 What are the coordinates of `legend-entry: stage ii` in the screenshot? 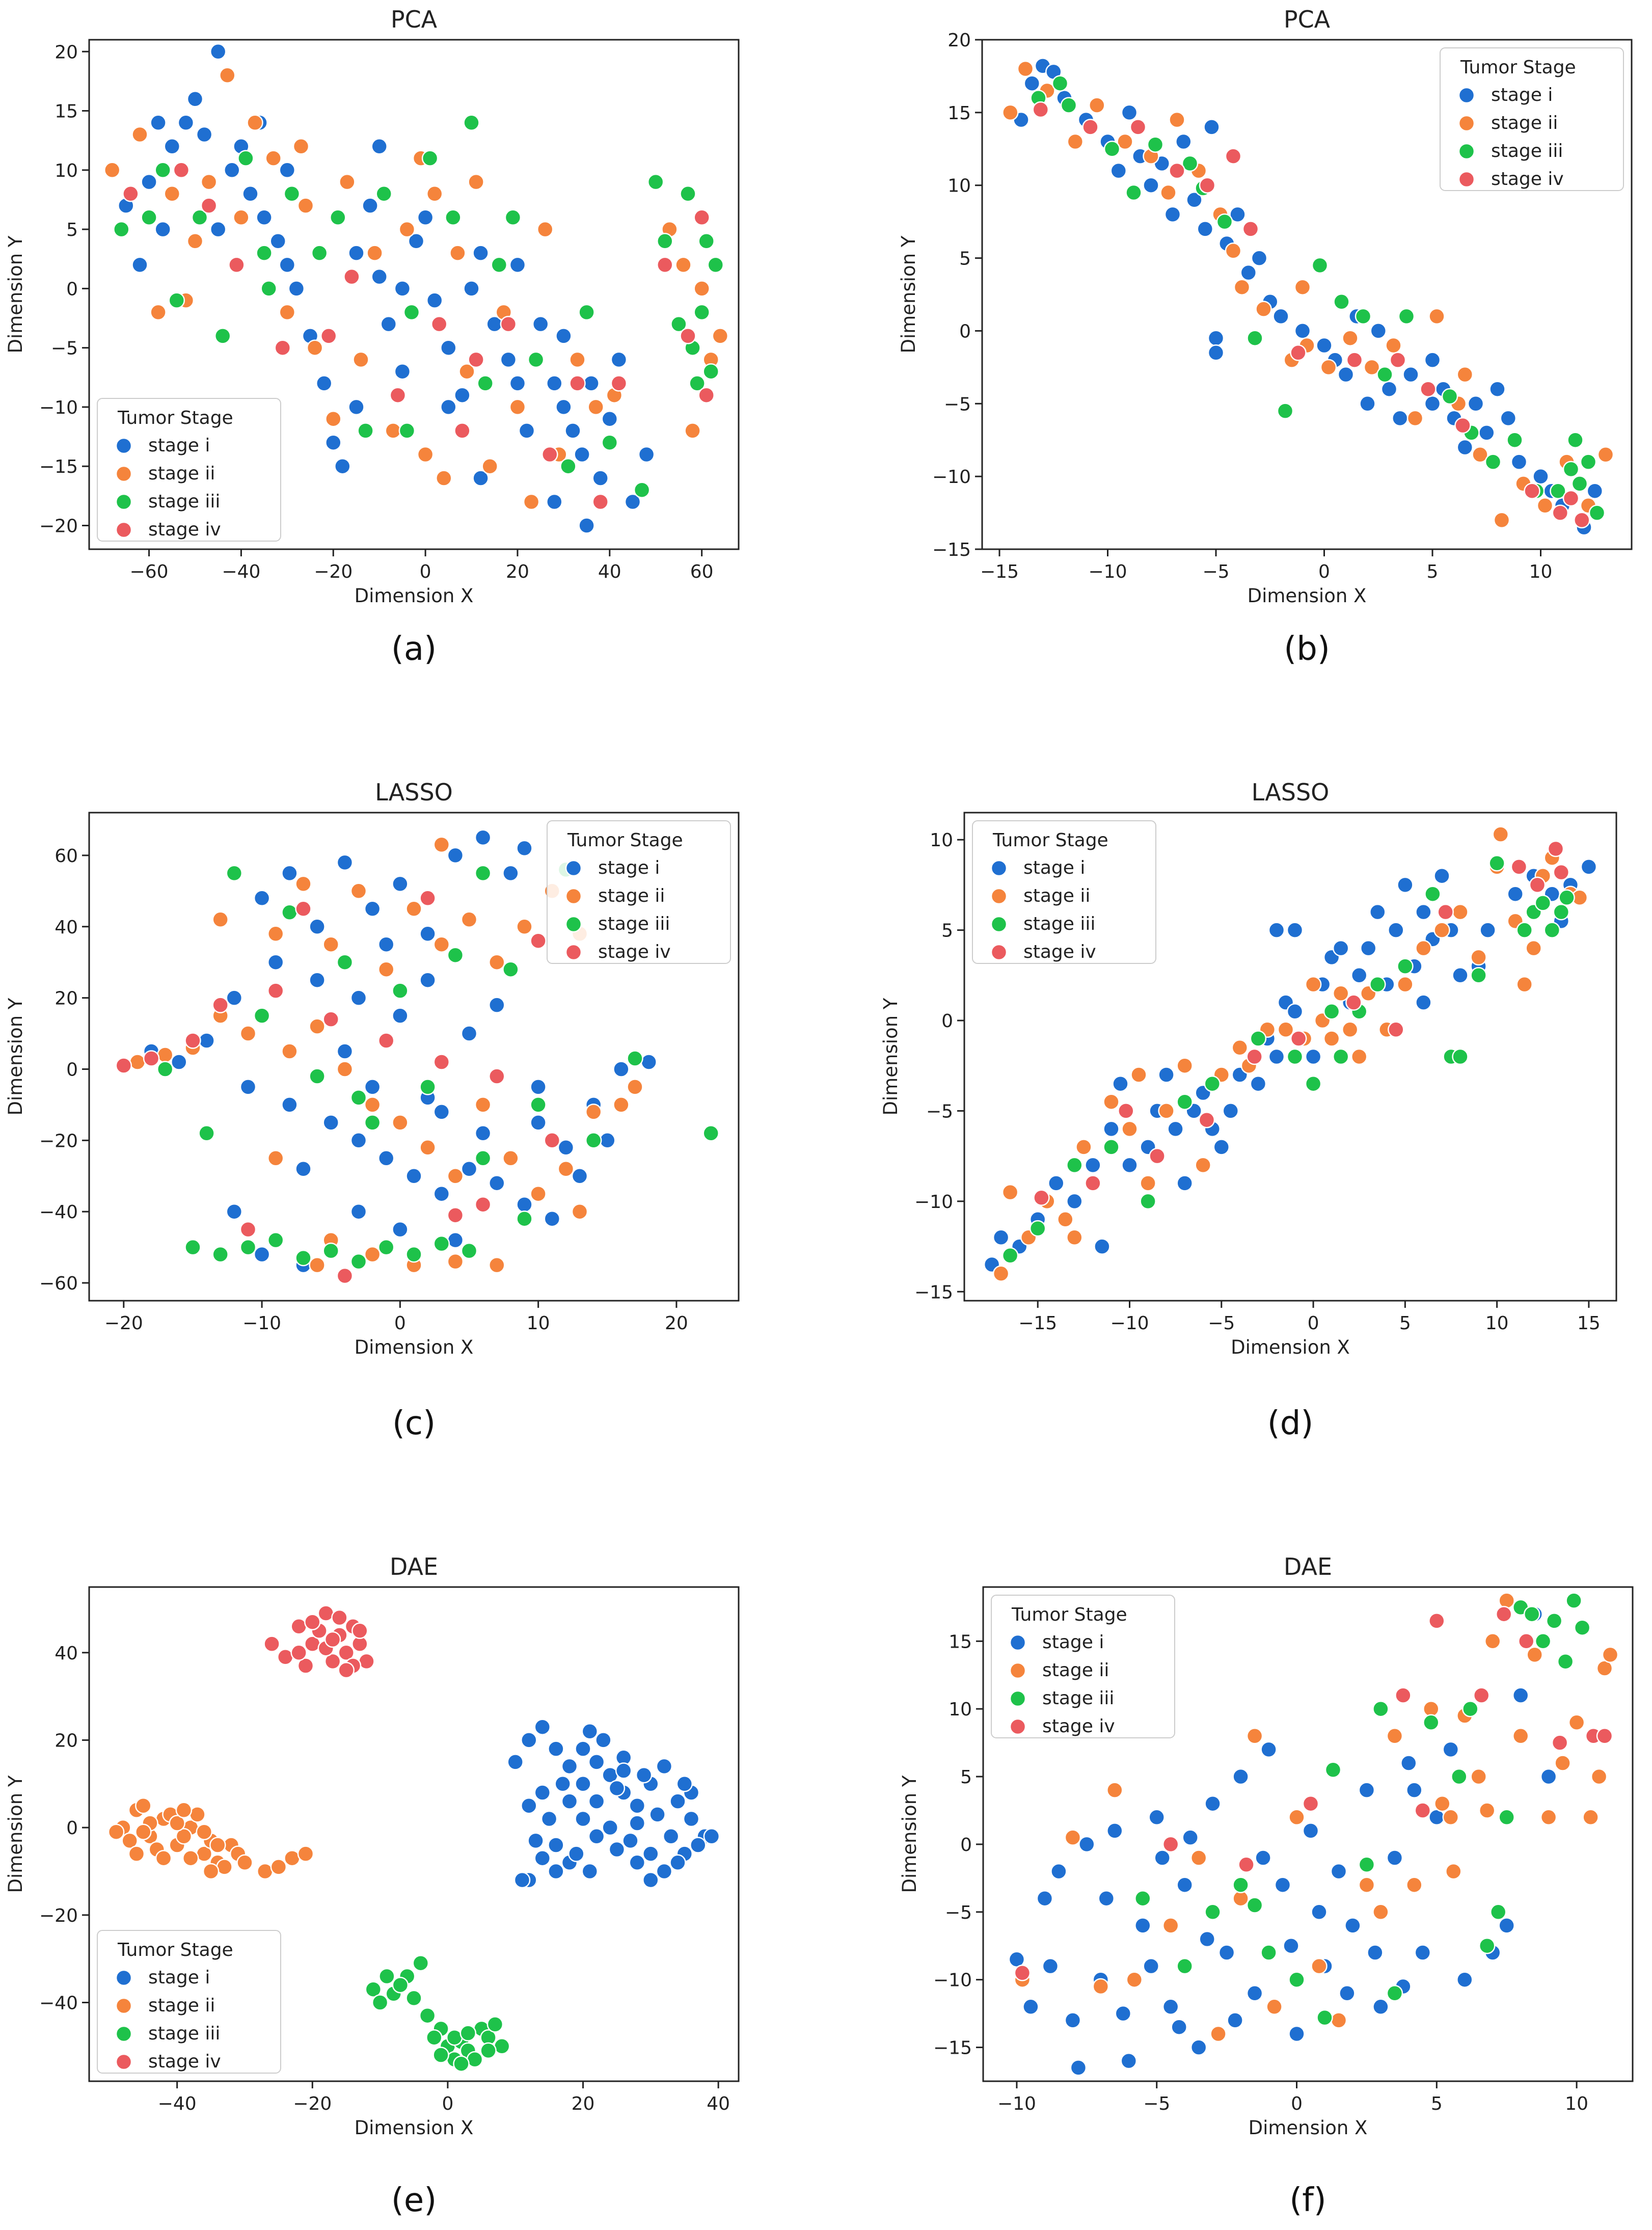 It's located at (631, 896).